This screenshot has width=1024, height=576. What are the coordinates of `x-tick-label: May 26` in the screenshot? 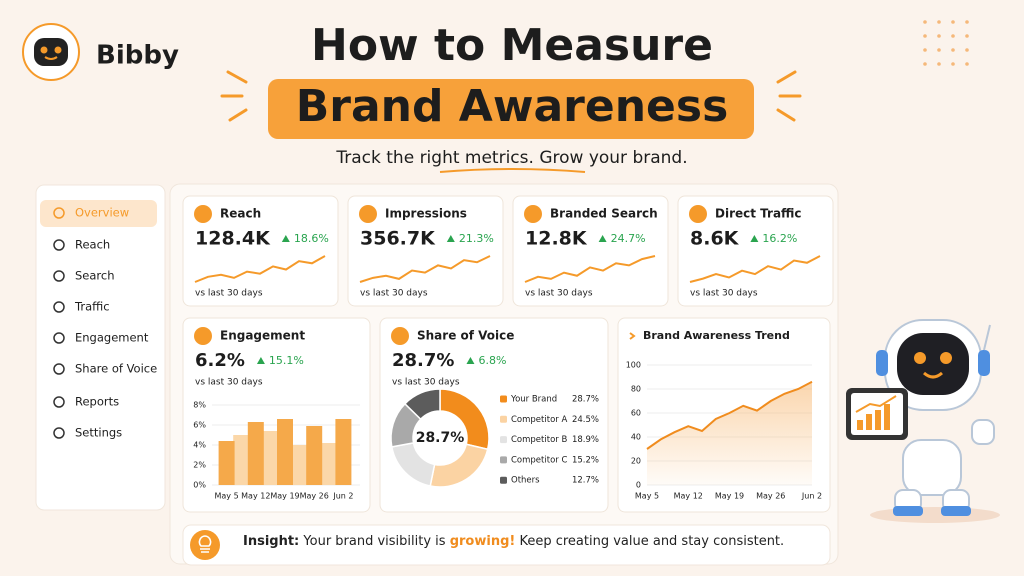 It's located at (770, 496).